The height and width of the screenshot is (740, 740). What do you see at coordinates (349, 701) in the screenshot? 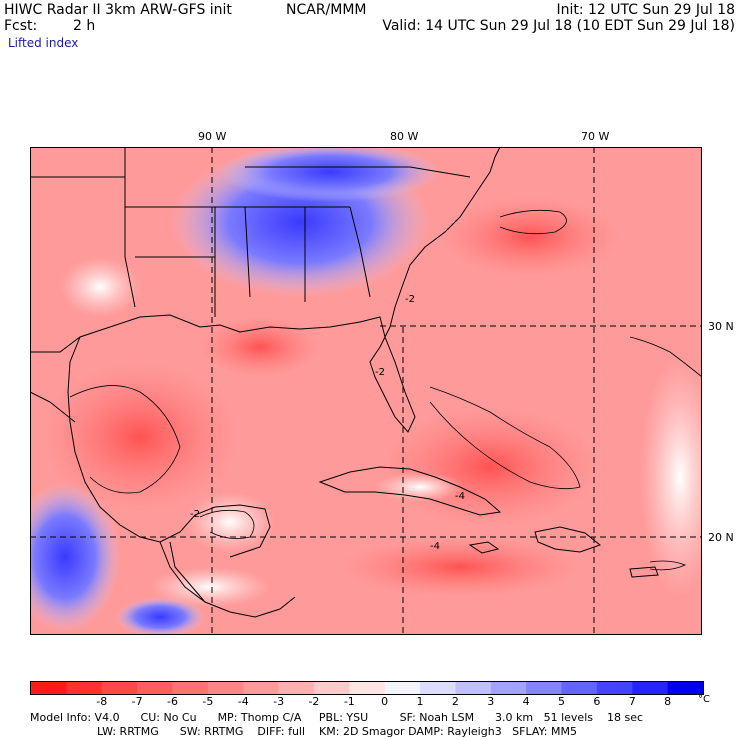
I see `color-scale-tick-label: -1` at bounding box center [349, 701].